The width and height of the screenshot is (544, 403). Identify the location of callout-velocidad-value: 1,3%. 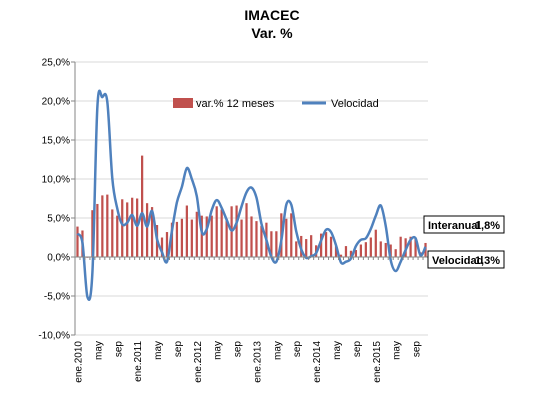
(487, 261).